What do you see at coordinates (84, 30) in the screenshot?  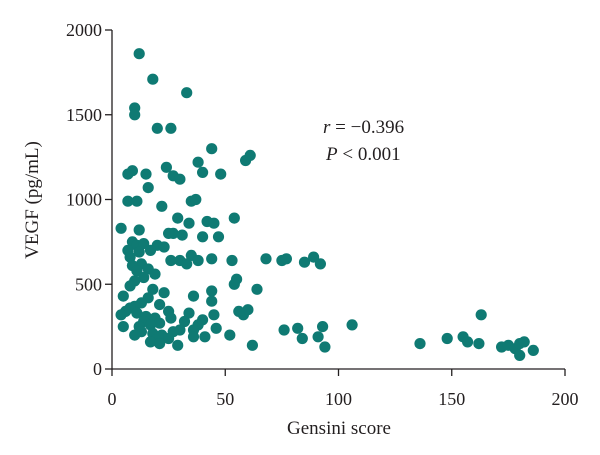 I see `y-tick-label: 2000` at bounding box center [84, 30].